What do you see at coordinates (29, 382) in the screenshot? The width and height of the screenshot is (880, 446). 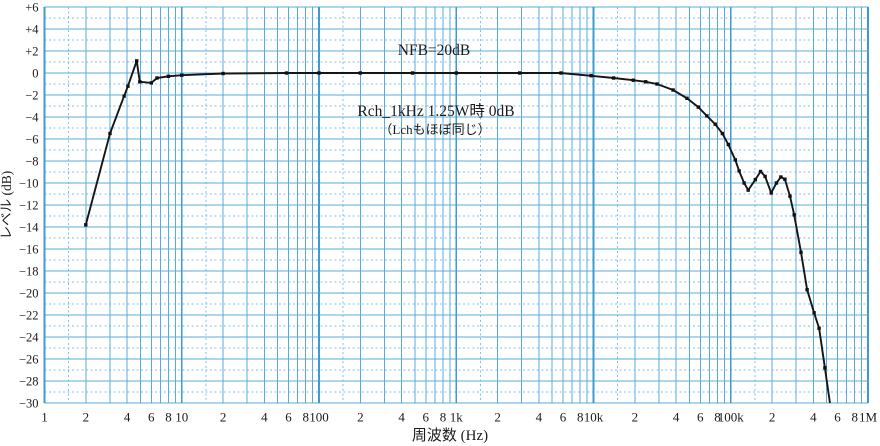 I see `y-tick-label: −28` at bounding box center [29, 382].